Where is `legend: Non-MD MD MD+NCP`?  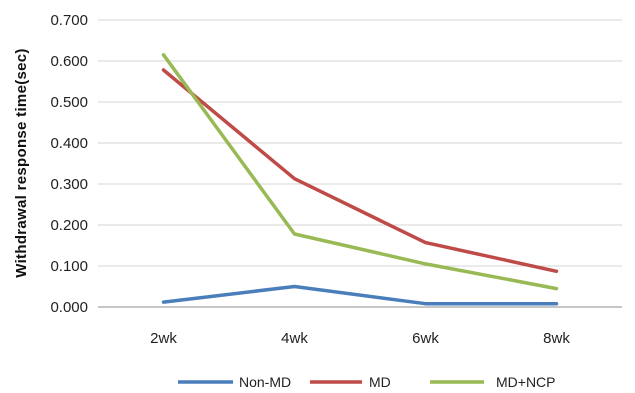
legend: Non-MD MD MD+NCP is located at coordinates (367, 382).